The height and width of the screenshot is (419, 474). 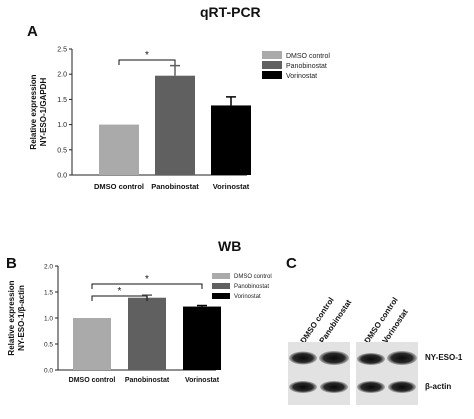 I want to click on y-tick-label: 2.5, so click(x=62, y=50).